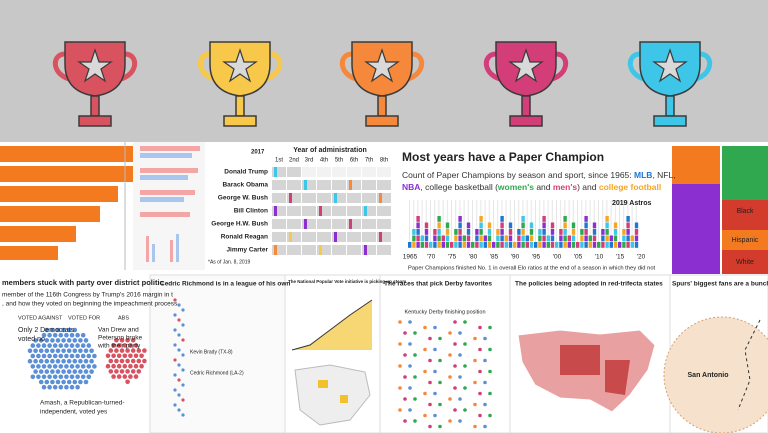 This screenshot has height=433, width=768. What do you see at coordinates (745, 240) in the screenshot?
I see `segment-label: Hispanic` at bounding box center [745, 240].